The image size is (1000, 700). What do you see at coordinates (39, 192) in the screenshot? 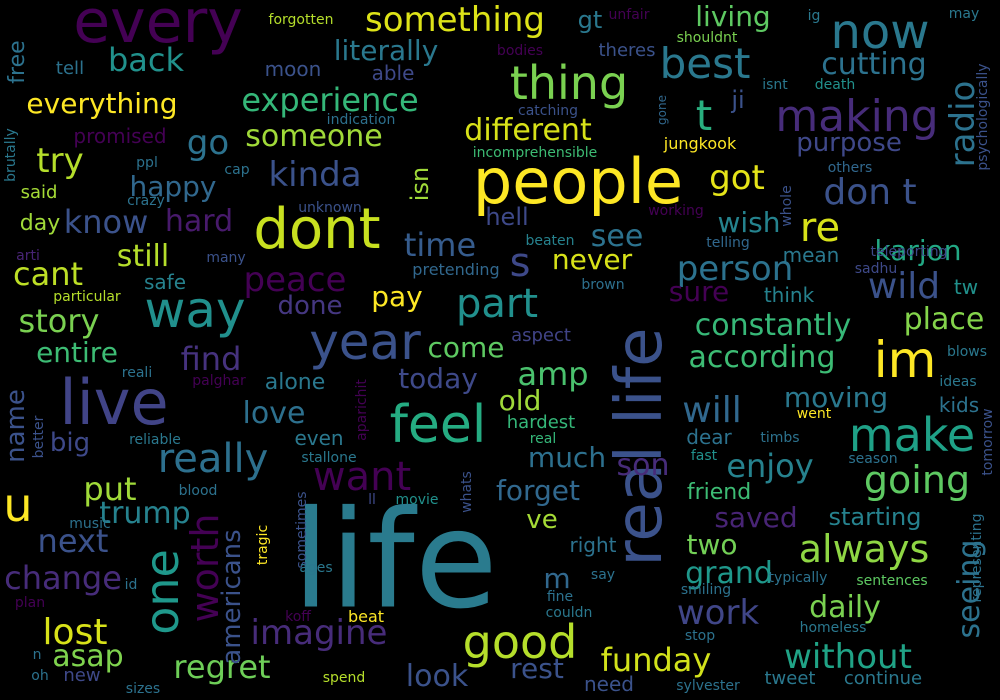
I see `word-said: said` at bounding box center [39, 192].